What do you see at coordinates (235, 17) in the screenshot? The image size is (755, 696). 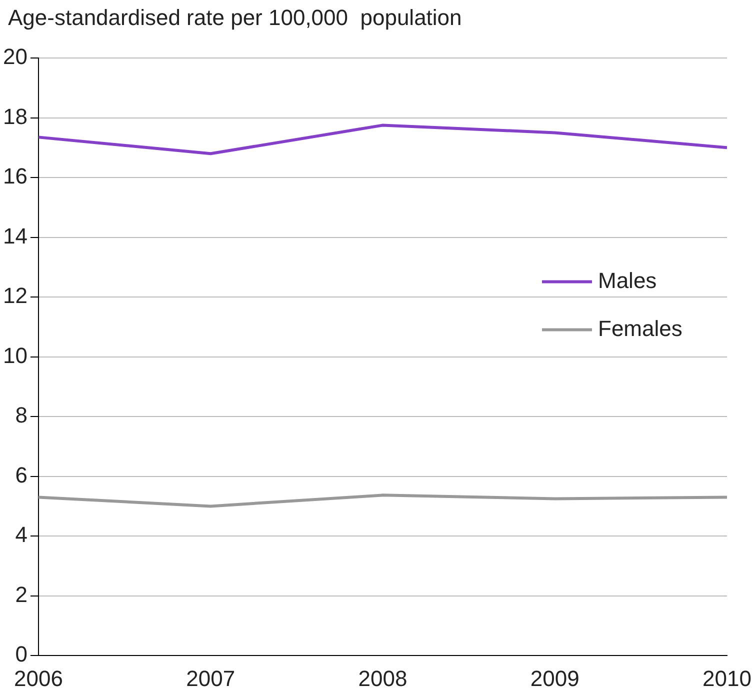 I see `y-axis-title: Age-standardised rate per 100,000 population` at bounding box center [235, 17].